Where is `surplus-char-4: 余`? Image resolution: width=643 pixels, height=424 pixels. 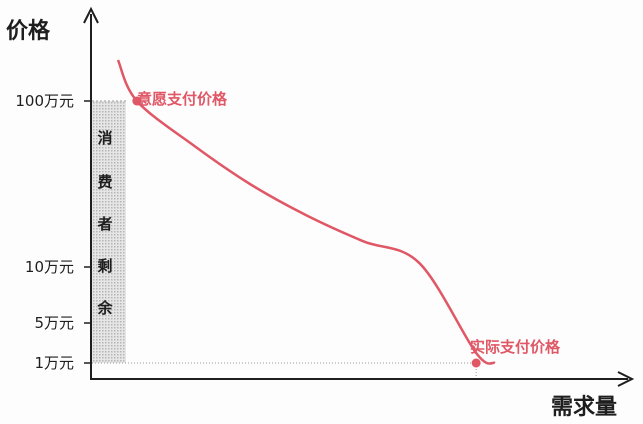 surplus-char-4: 余 is located at coordinates (104, 308).